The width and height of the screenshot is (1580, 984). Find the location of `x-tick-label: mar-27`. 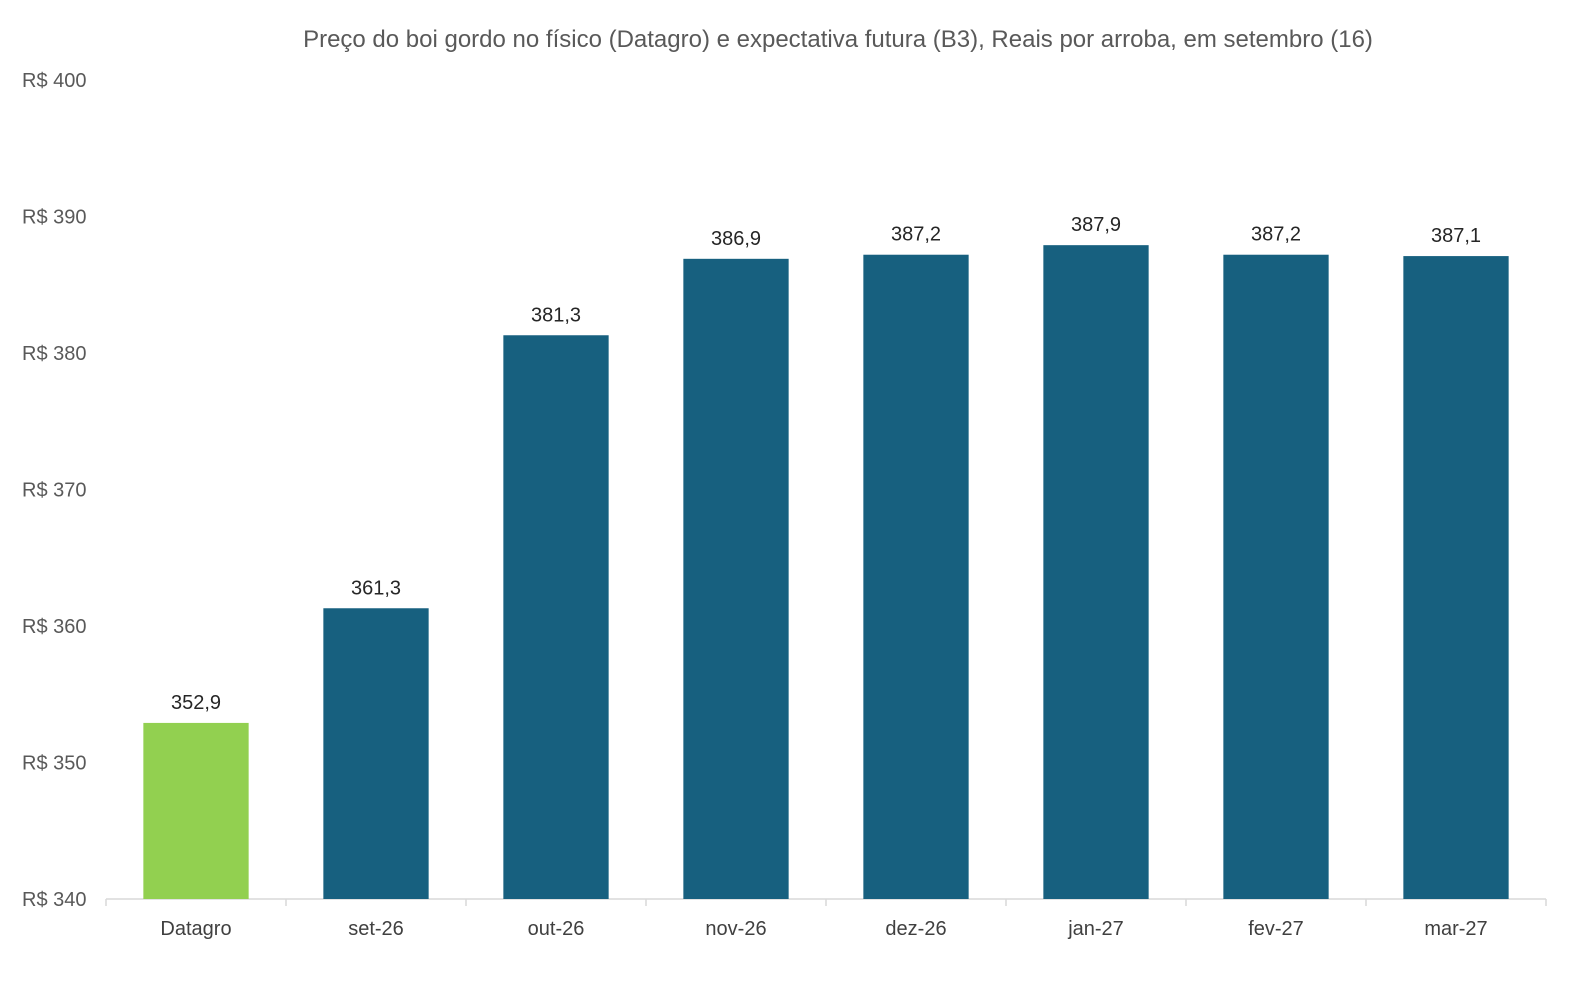

x-tick-label: mar-27 is located at coordinates (1455, 929).